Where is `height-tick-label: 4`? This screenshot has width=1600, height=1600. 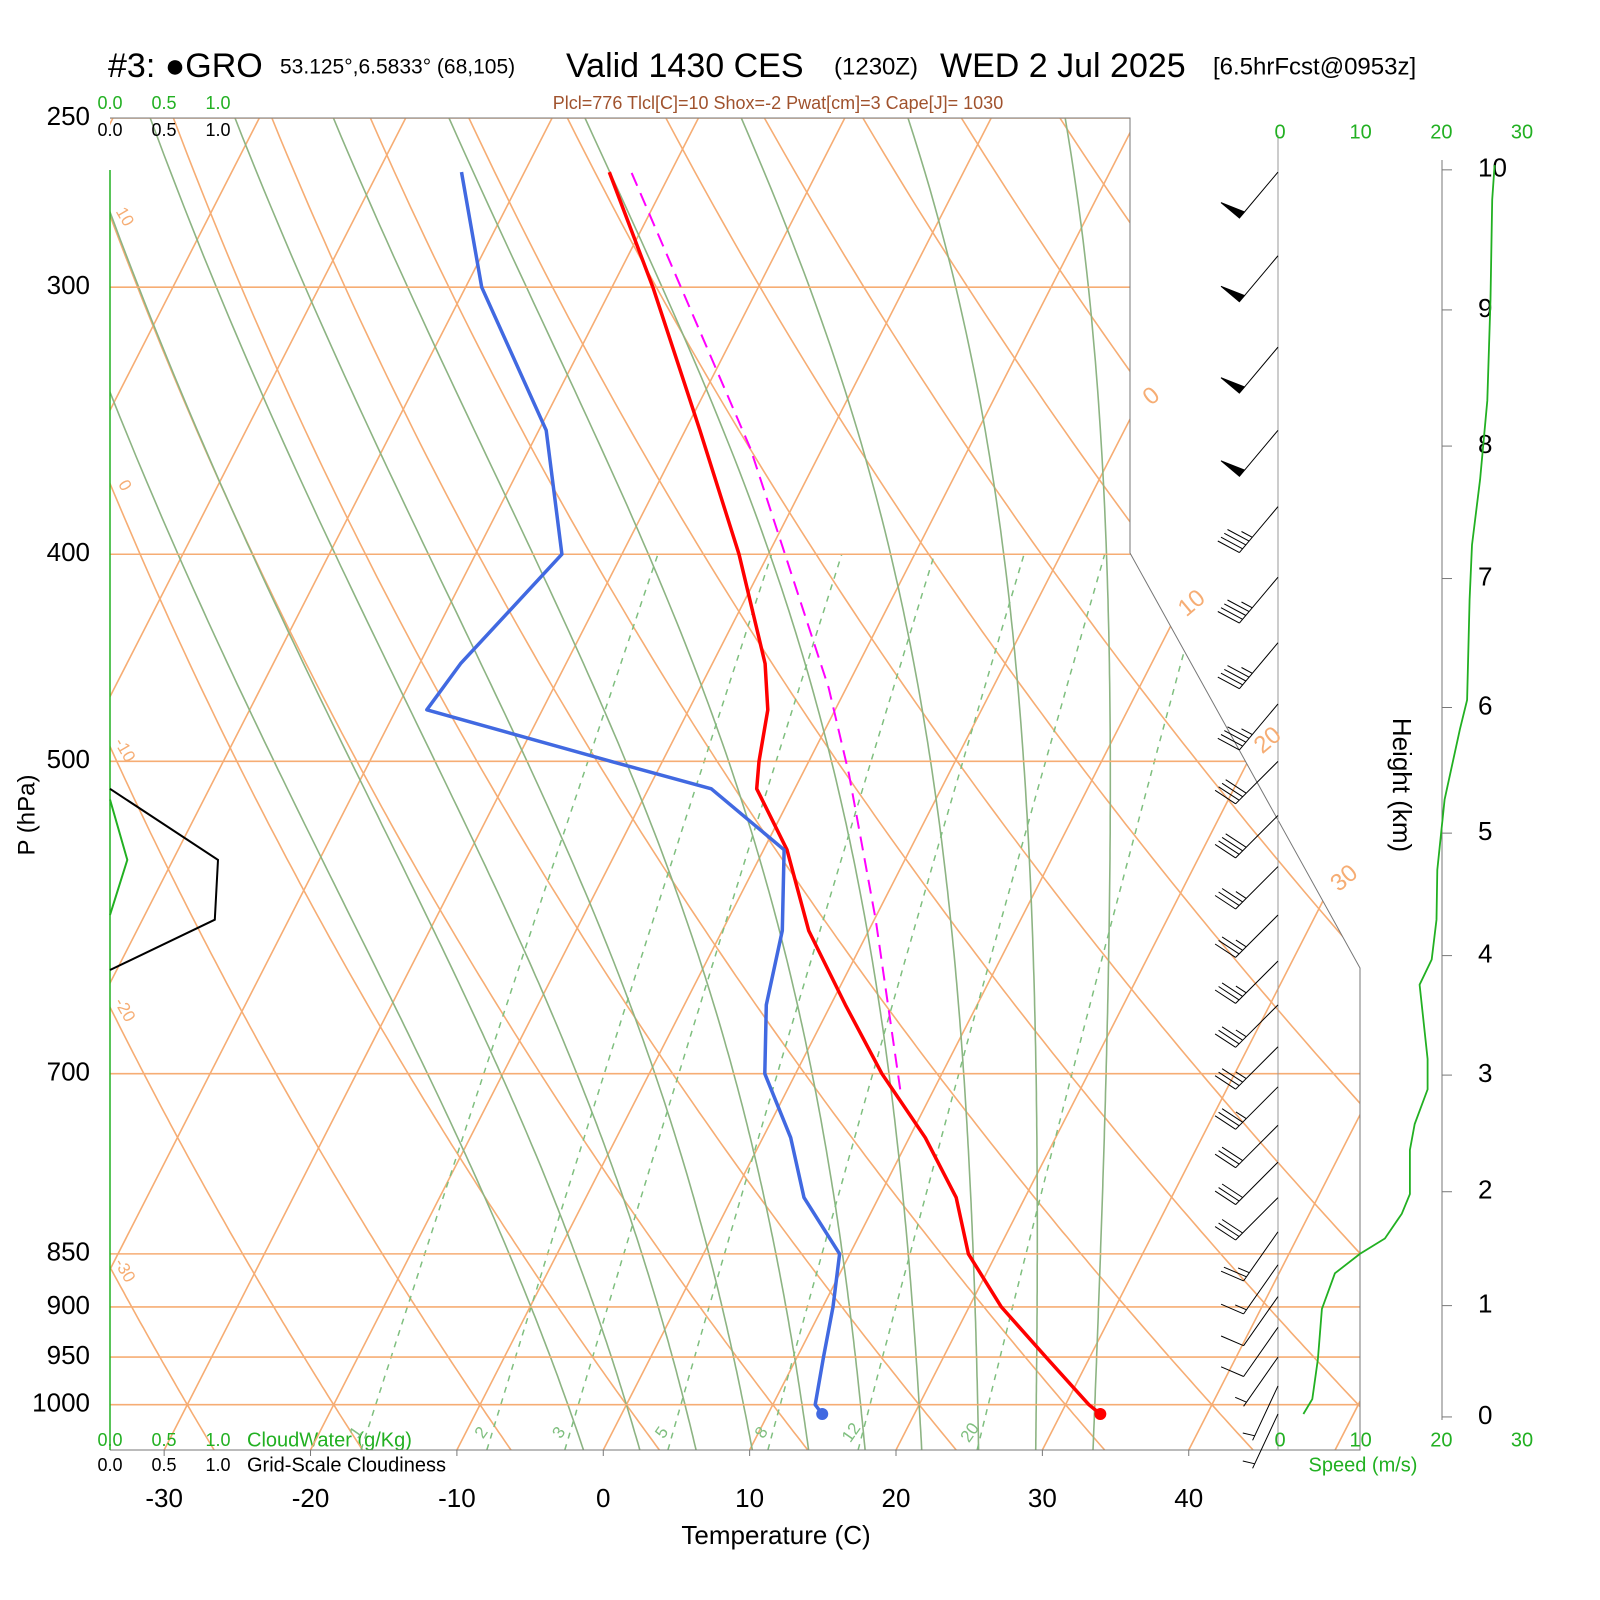
height-tick-label: 4 is located at coordinates (1485, 953).